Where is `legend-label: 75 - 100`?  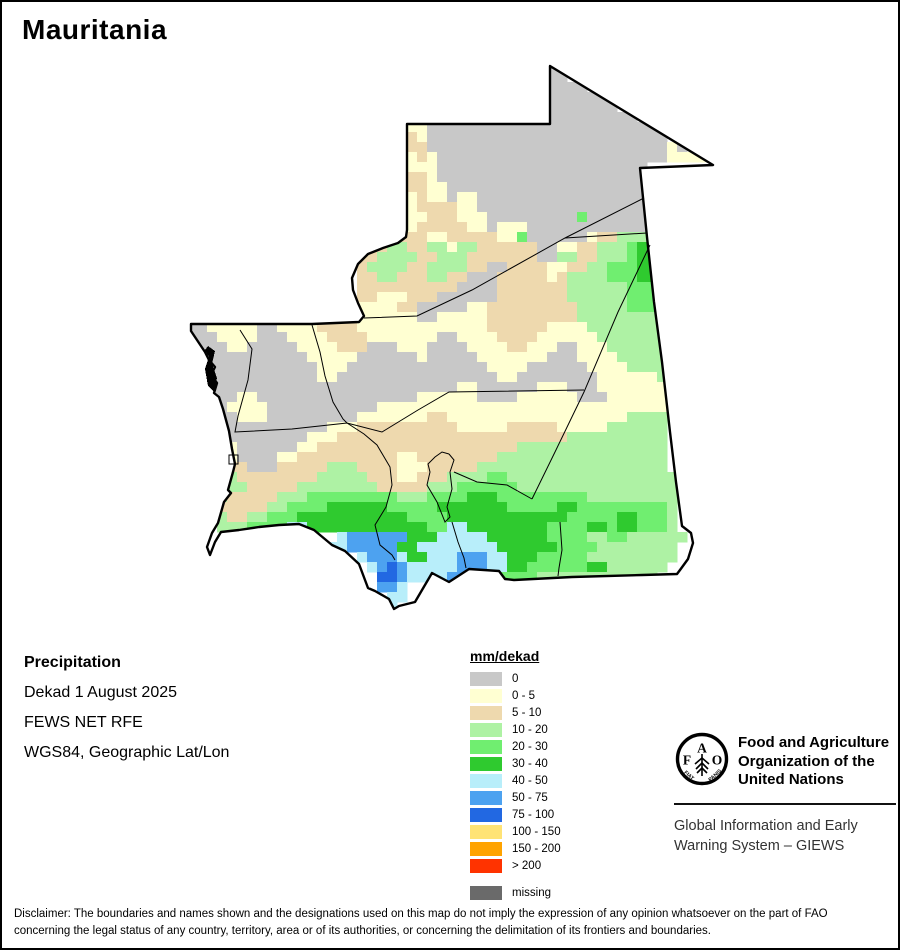
legend-label: 75 - 100 is located at coordinates (533, 815).